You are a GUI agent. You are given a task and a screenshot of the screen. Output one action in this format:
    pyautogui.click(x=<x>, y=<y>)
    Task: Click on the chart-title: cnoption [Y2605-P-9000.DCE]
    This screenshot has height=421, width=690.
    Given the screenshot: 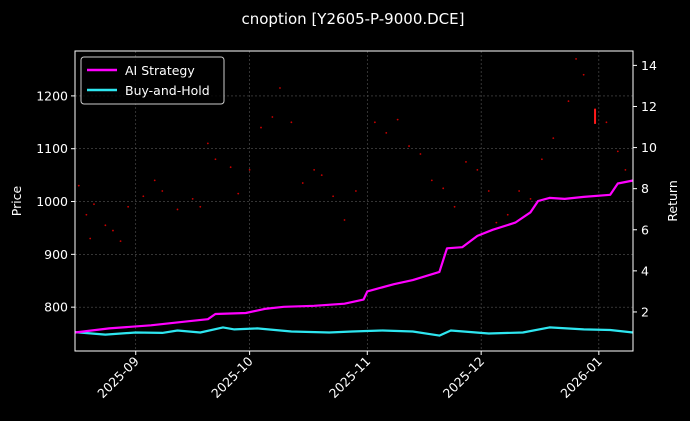 What is the action you would take?
    pyautogui.click(x=353, y=19)
    